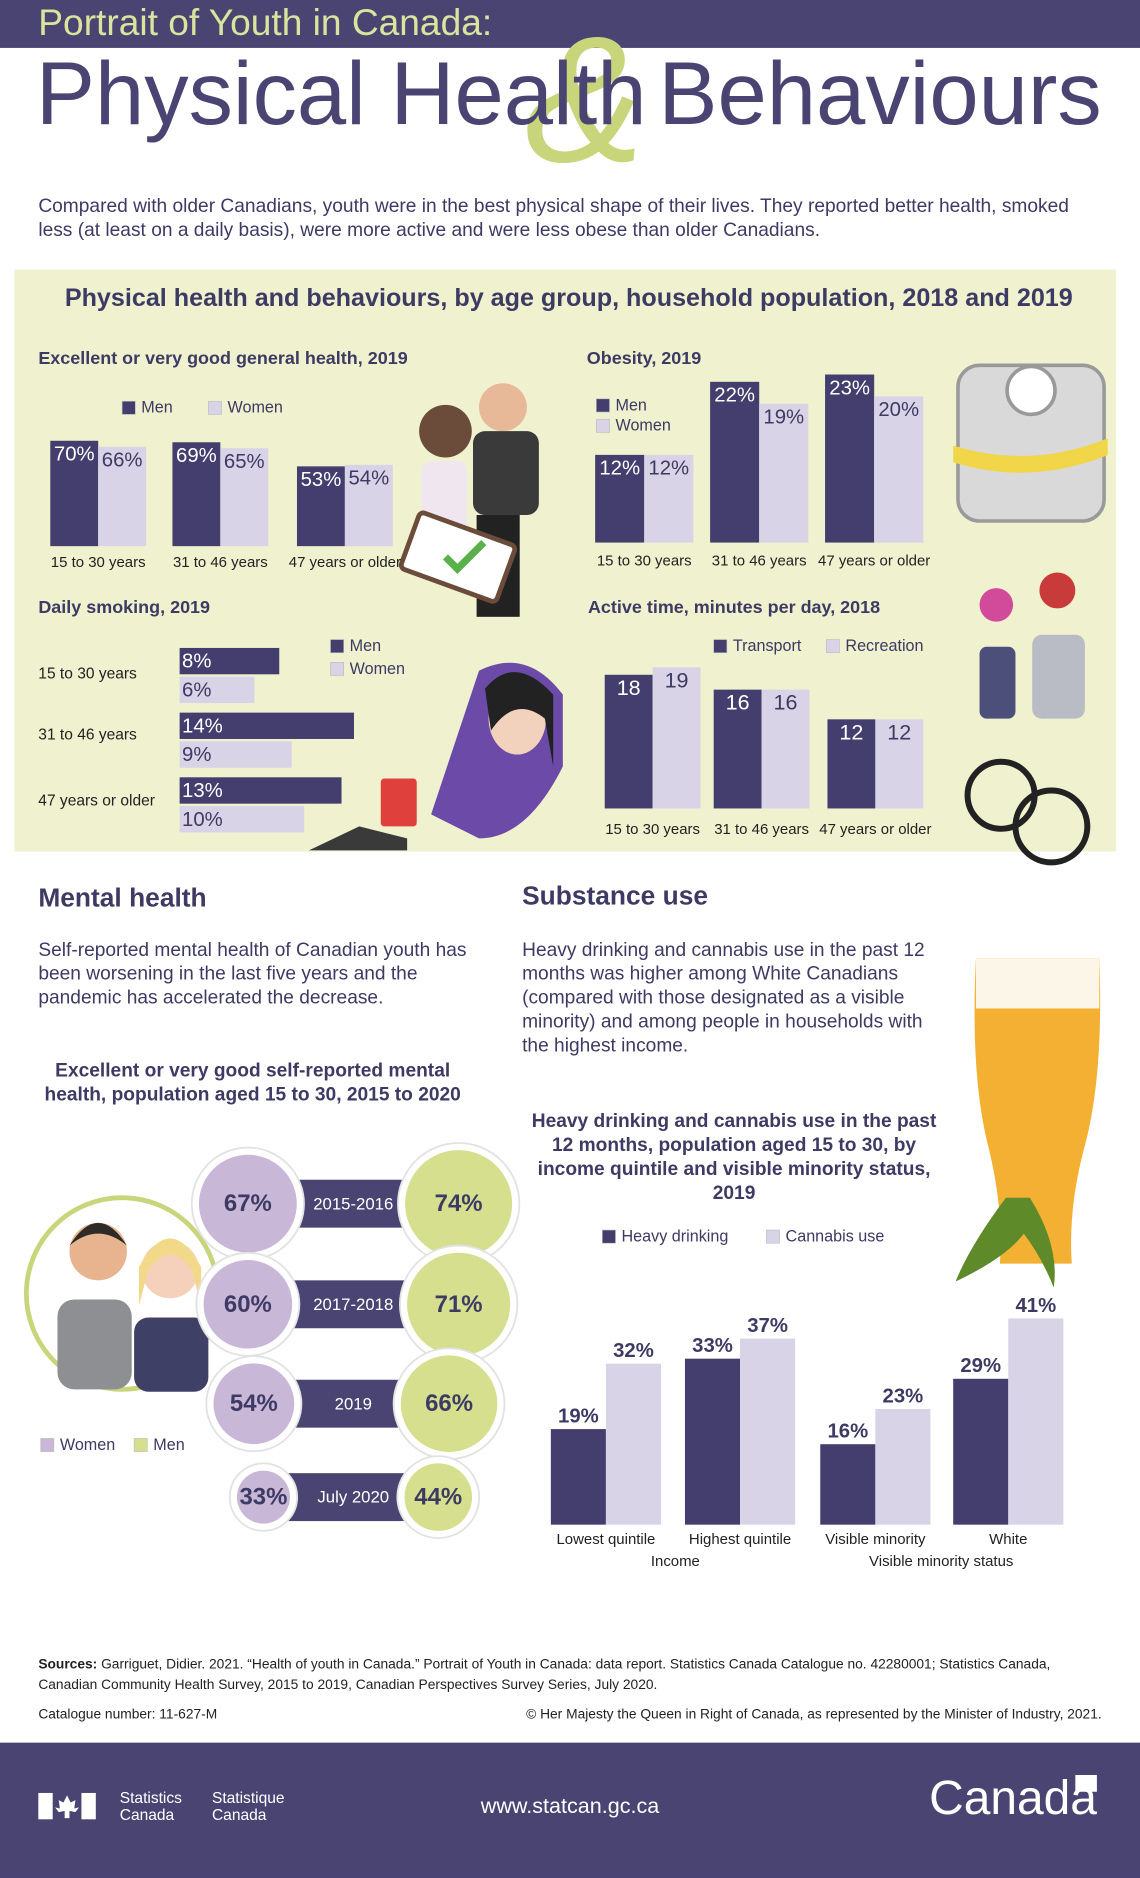 This screenshot has width=1140, height=1878. I want to click on value-label: 10%, so click(202, 820).